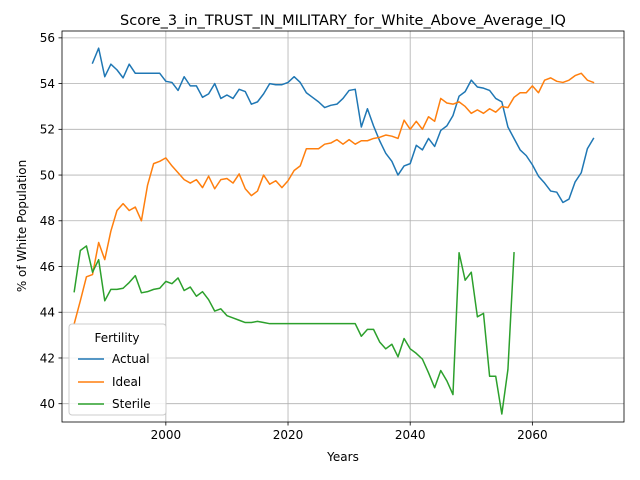 Image resolution: width=640 pixels, height=480 pixels. I want to click on x-axis-label: Years, so click(342, 457).